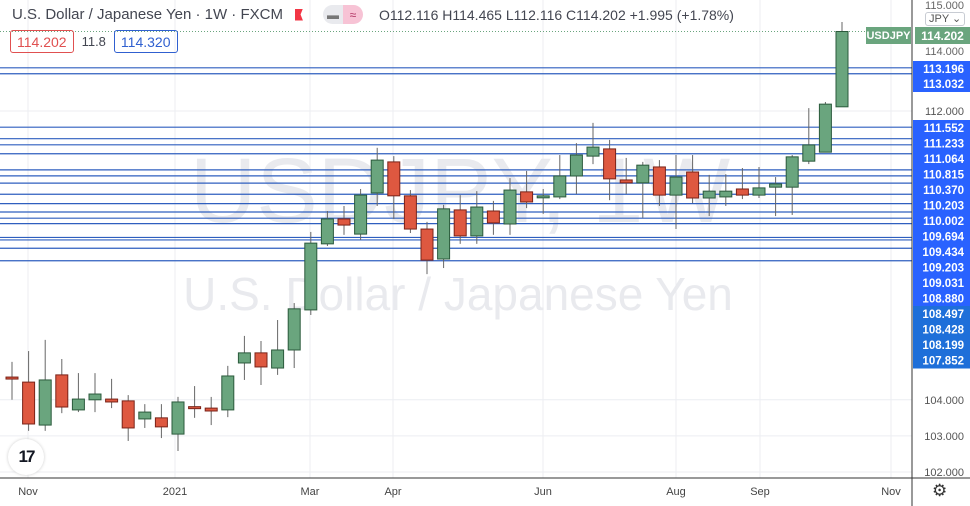  What do you see at coordinates (681, 14) in the screenshot?
I see `change-value: +1.995 (+1.78%)` at bounding box center [681, 14].